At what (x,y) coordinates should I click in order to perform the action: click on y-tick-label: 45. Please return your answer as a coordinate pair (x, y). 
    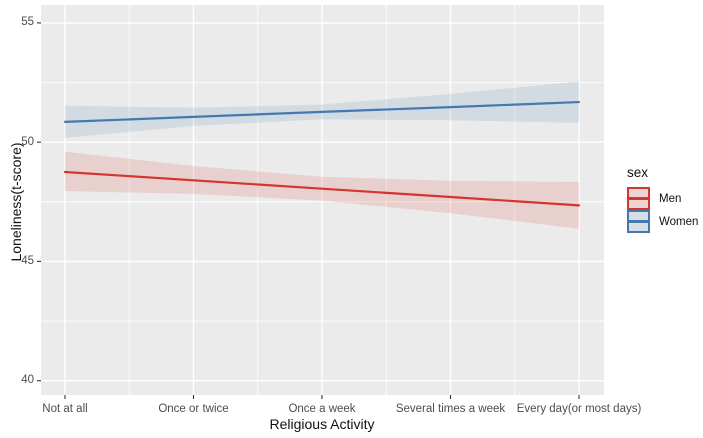
    Looking at the image, I should click on (27, 260).